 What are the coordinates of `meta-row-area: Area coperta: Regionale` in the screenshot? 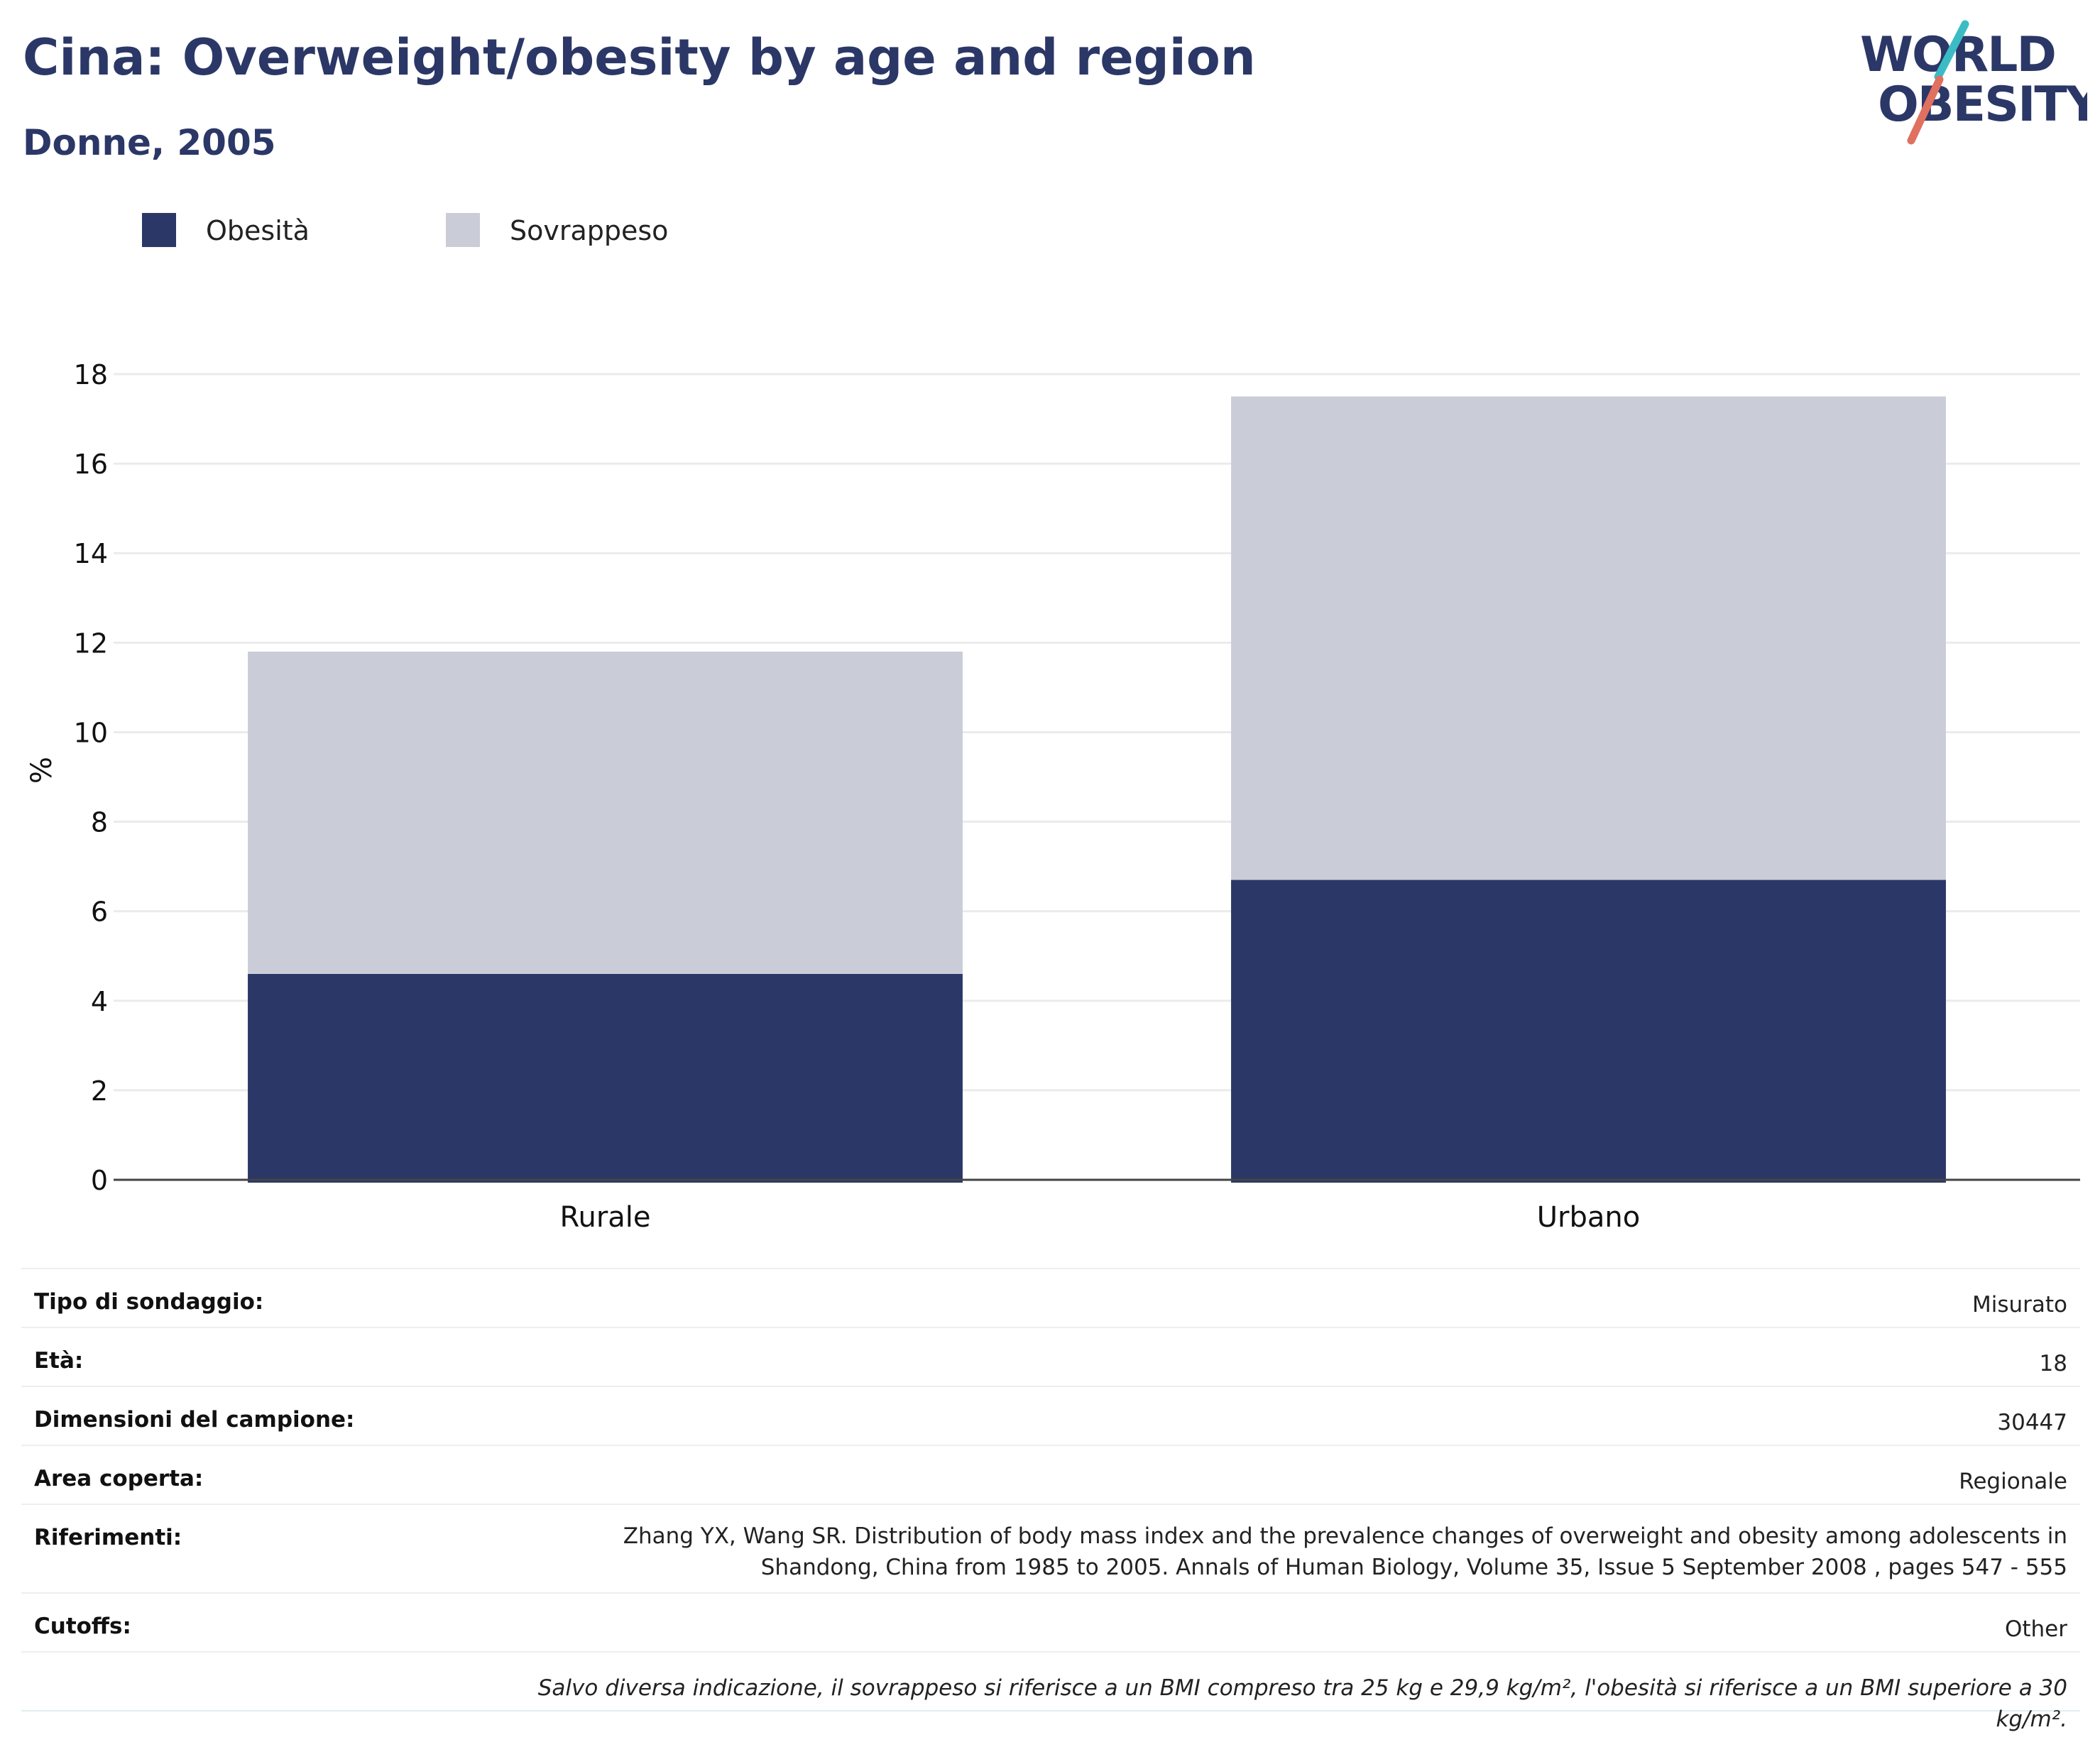 It's located at (1050, 1474).